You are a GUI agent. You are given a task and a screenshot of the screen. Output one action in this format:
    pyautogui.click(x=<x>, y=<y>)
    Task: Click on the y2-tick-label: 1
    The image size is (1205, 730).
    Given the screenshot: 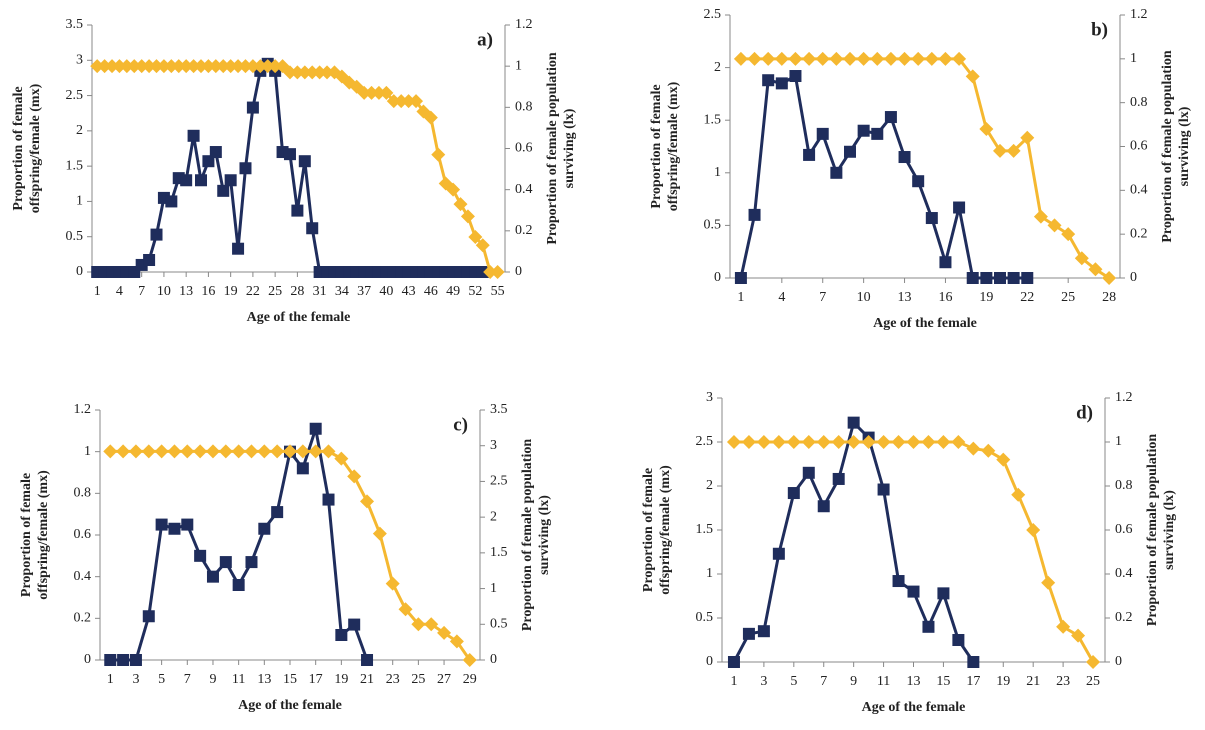 What is the action you would take?
    pyautogui.click(x=518, y=65)
    